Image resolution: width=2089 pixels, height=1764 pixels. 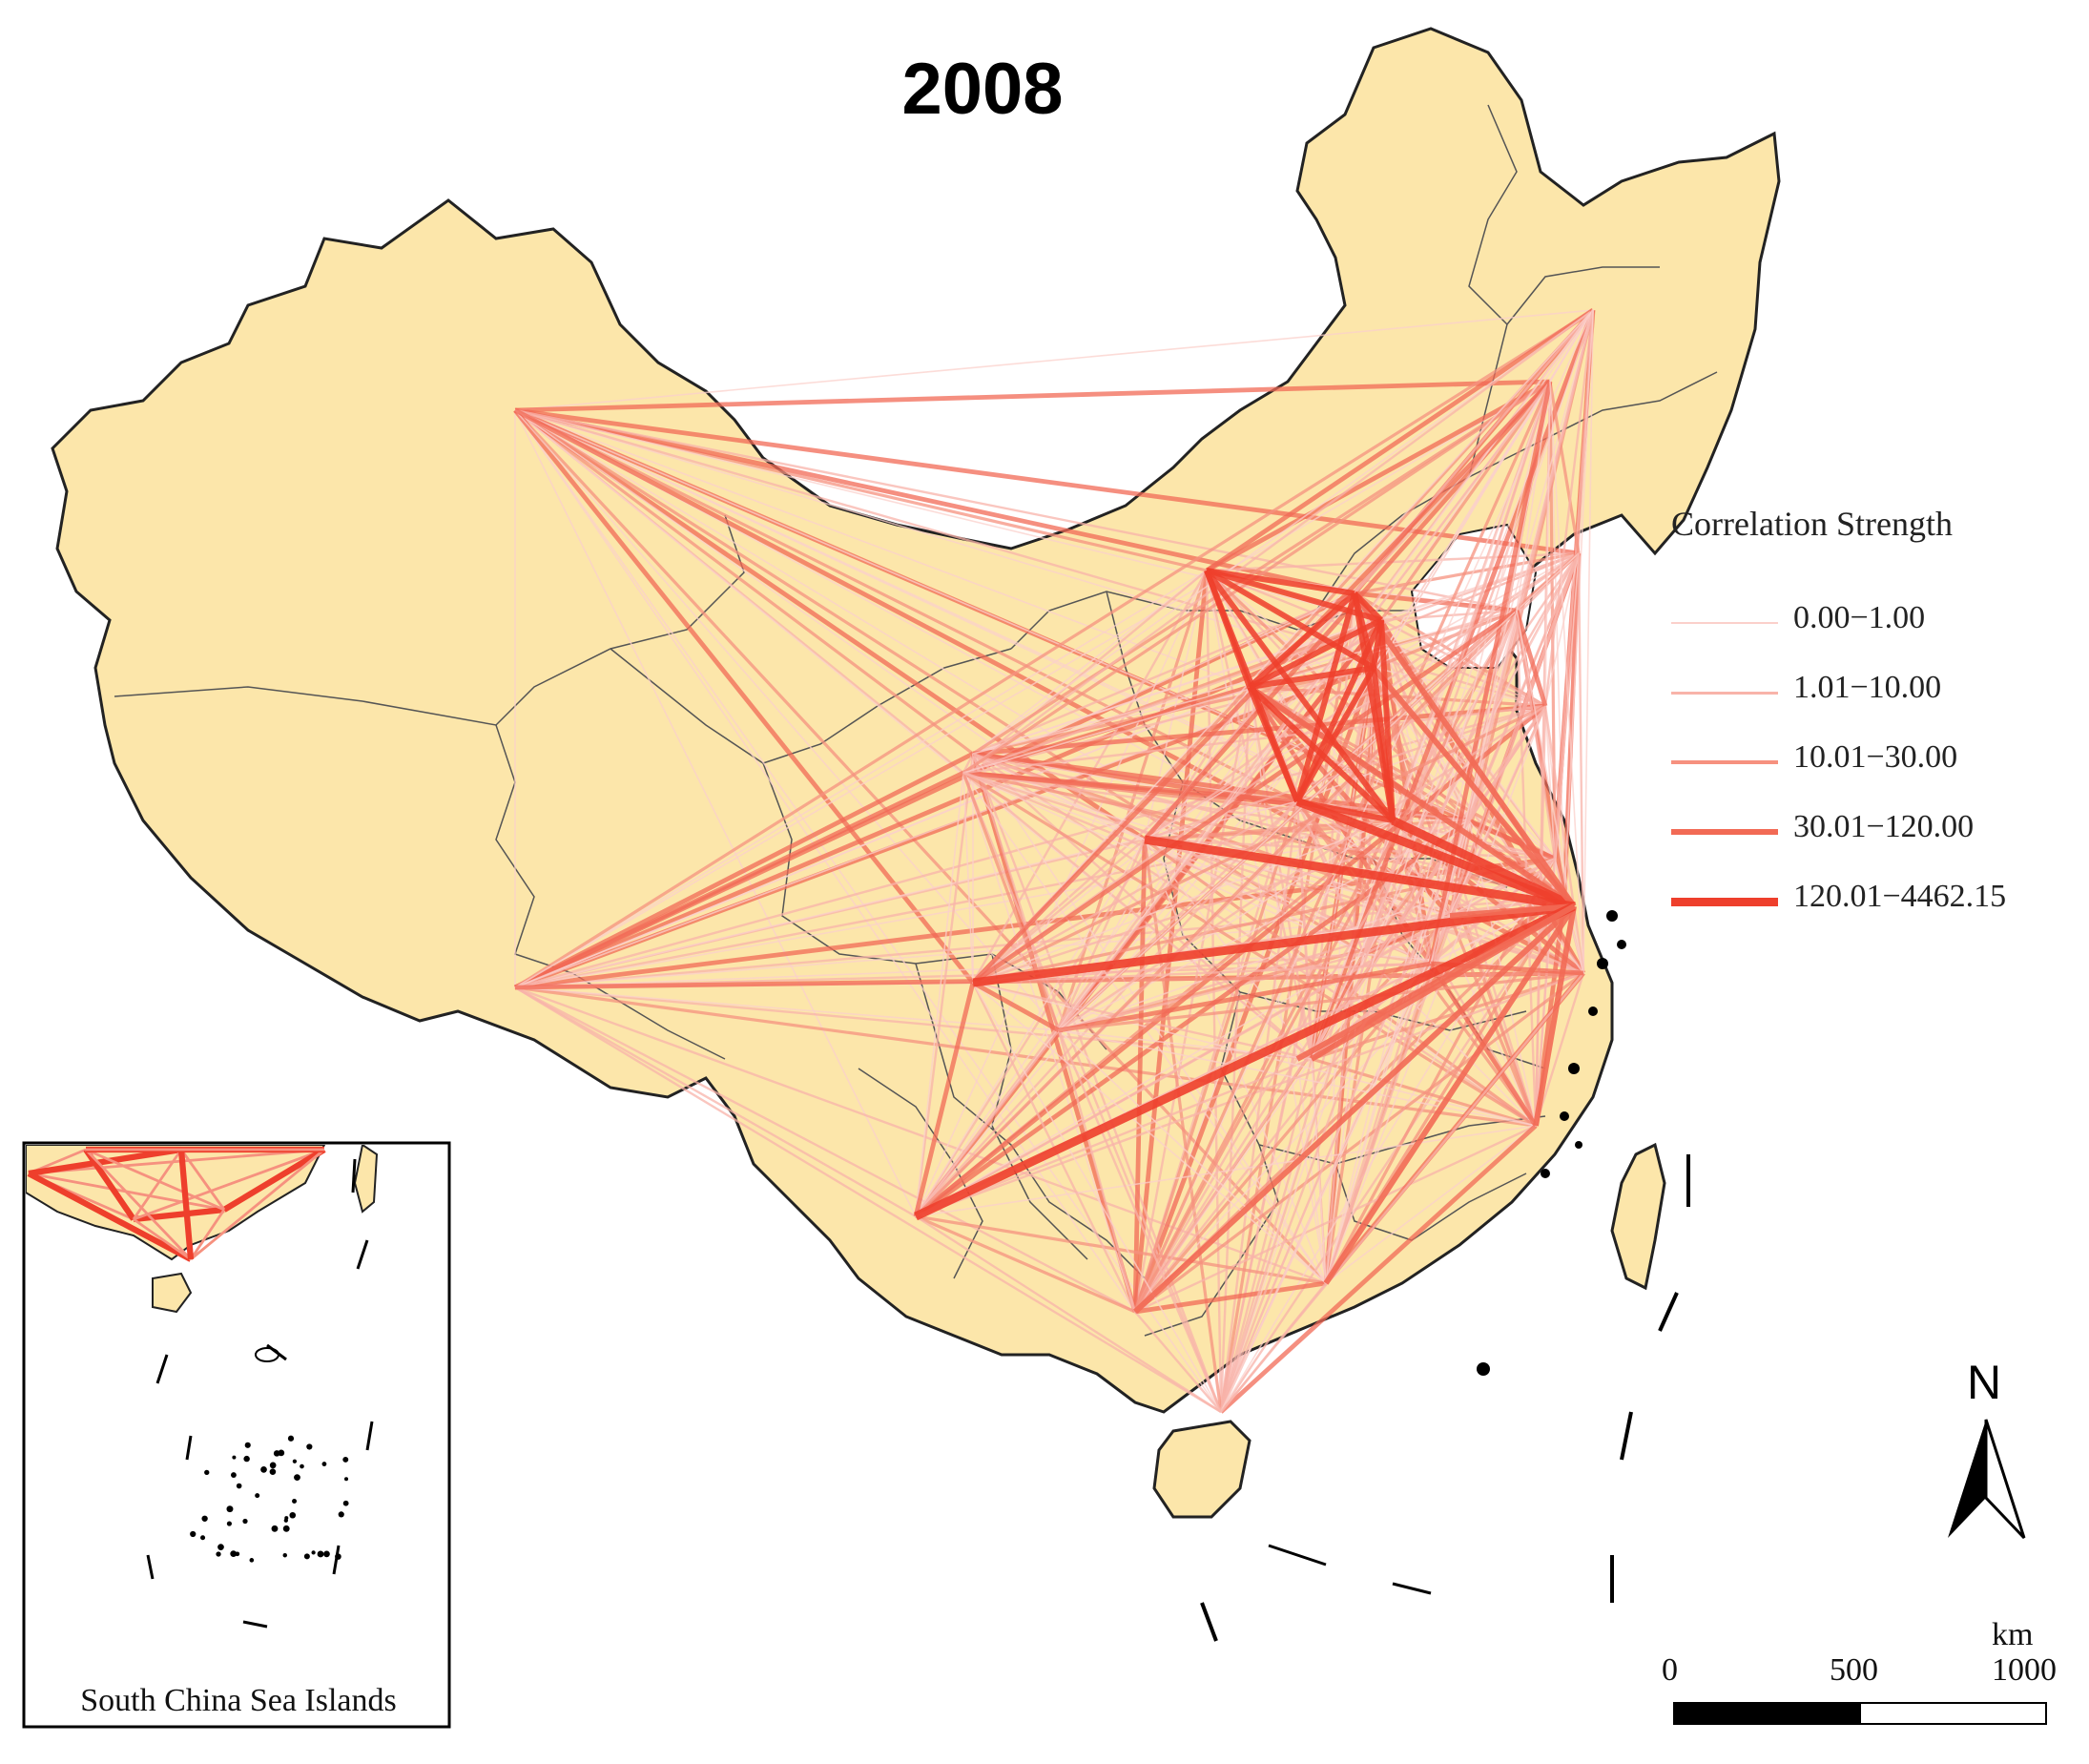 What do you see at coordinates (1812, 524) in the screenshot?
I see `legend-title: Correlation Strength` at bounding box center [1812, 524].